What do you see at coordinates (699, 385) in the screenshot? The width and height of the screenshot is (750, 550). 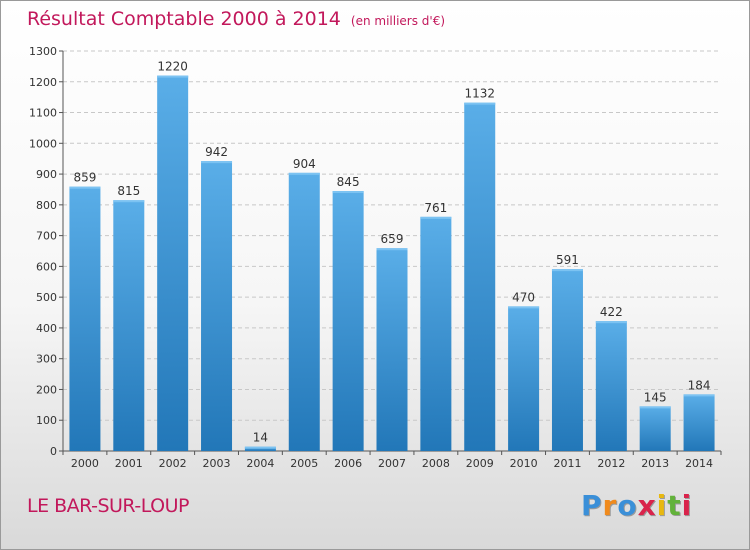 I see `data-label-2014: 184` at bounding box center [699, 385].